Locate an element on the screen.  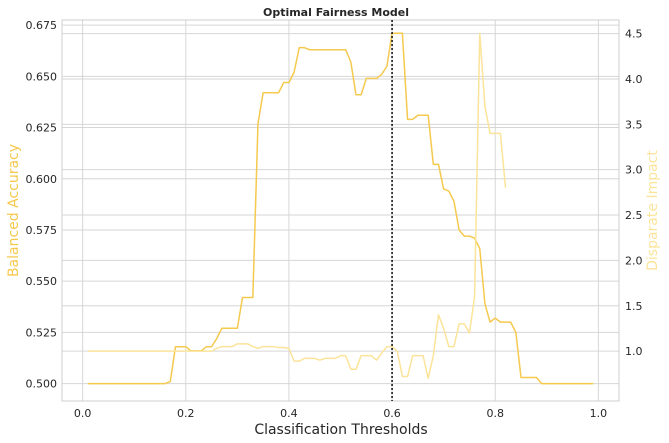
x-tick-label: 0.0 is located at coordinates (83, 413).